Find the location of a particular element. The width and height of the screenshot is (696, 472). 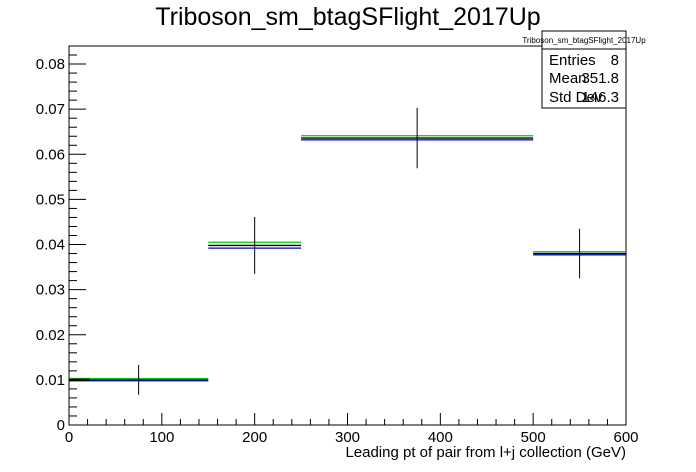

y-tick-label: 0.02 is located at coordinates (50, 335).